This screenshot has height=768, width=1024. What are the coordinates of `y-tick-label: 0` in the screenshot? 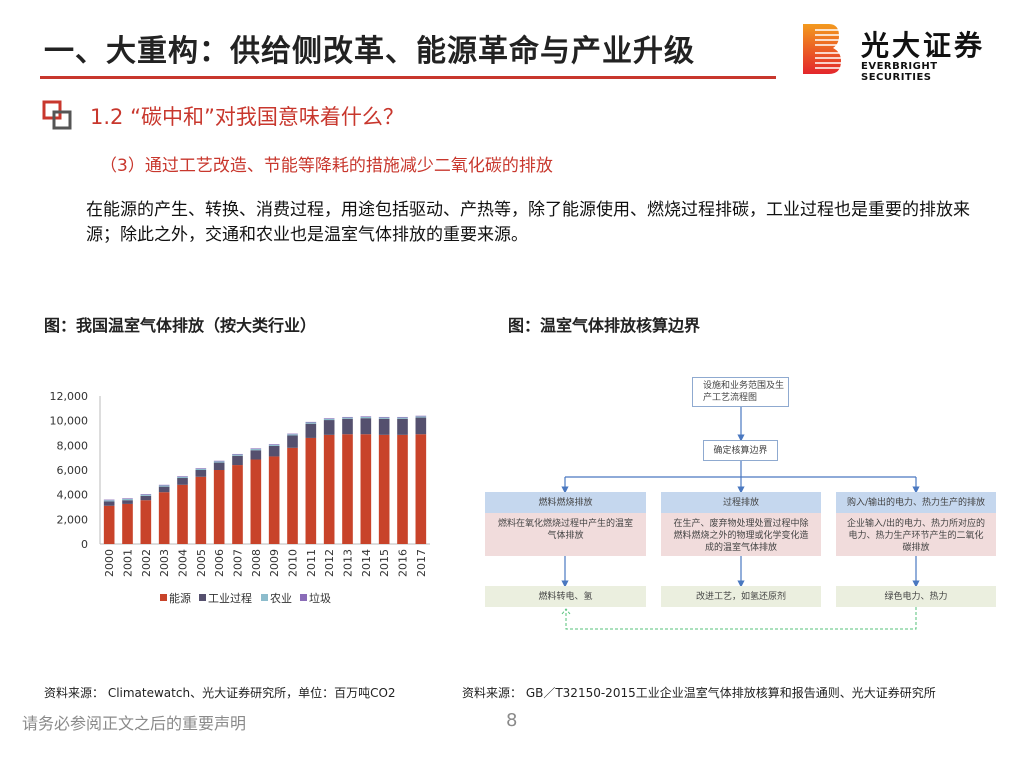 It's located at (84, 544).